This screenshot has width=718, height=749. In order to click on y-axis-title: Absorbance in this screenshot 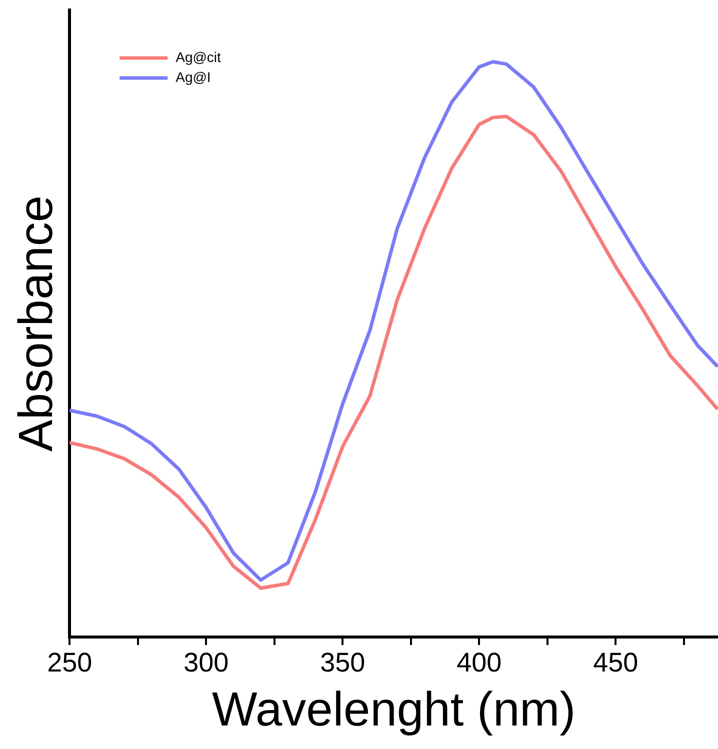, I will do `click(37, 323)`.